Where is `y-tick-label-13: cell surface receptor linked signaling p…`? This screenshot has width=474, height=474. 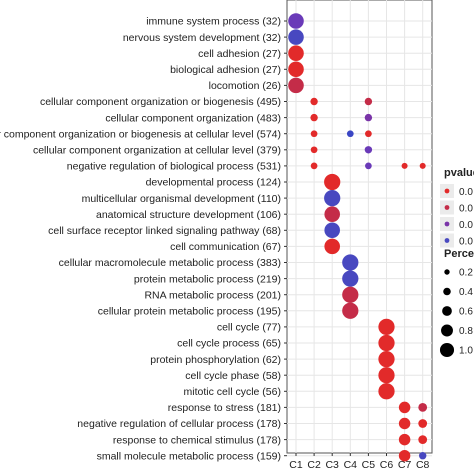
y-tick-label-13: cell surface receptor linked signaling p… is located at coordinates (164, 231).